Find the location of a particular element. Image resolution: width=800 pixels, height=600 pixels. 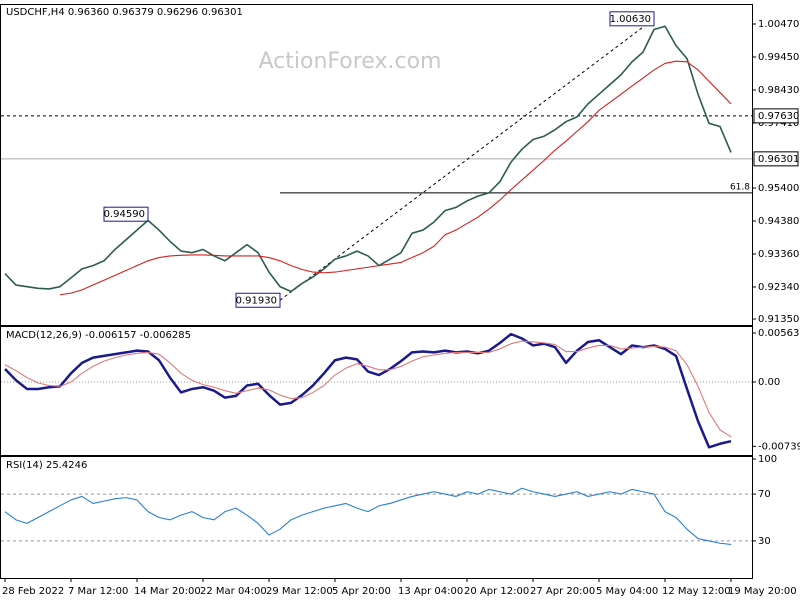

y-tick-label: -0.007395 is located at coordinates (779, 446).